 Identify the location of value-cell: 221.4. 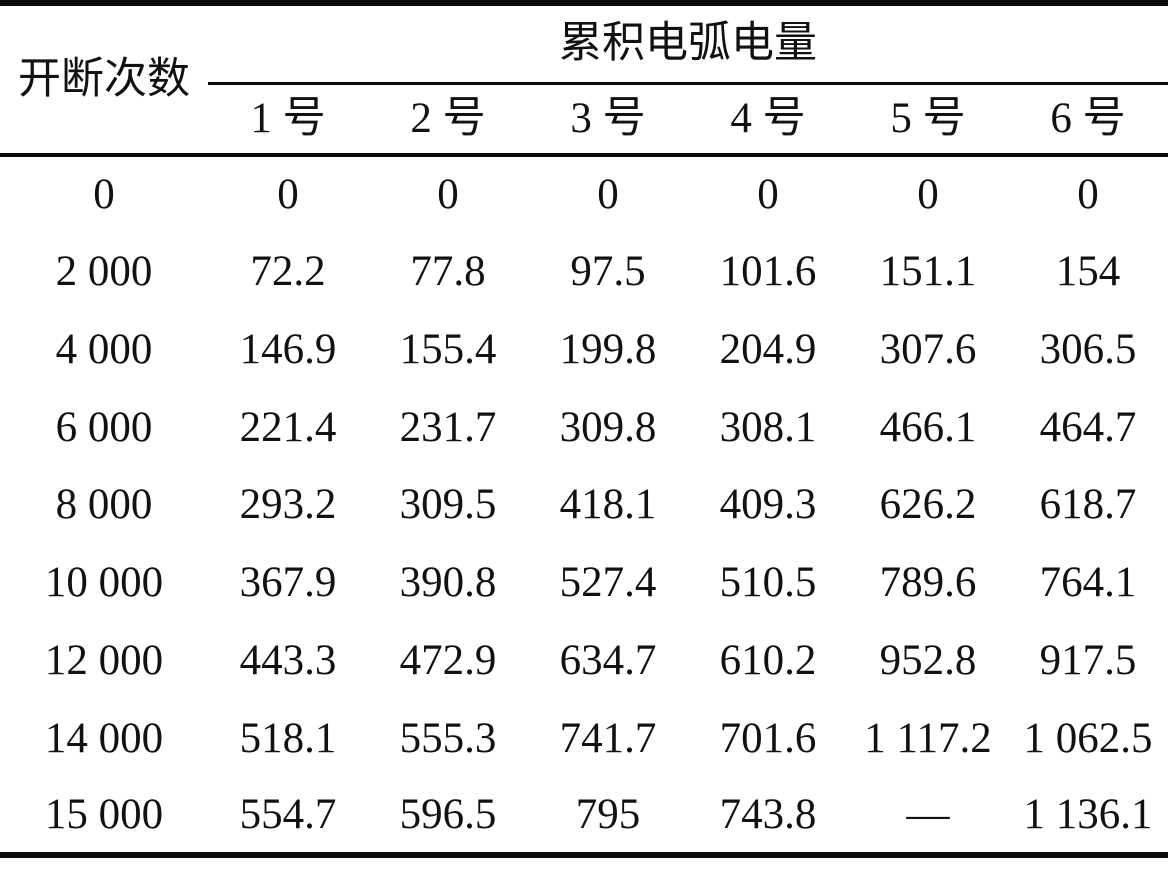
(288, 427).